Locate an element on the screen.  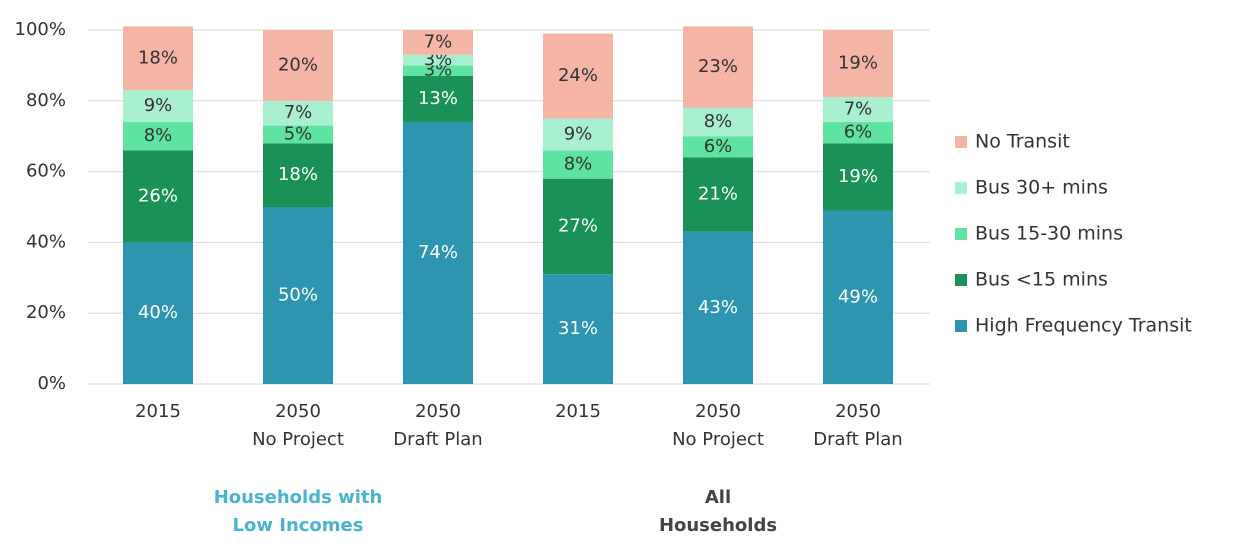
data-label: 24% is located at coordinates (578, 75).